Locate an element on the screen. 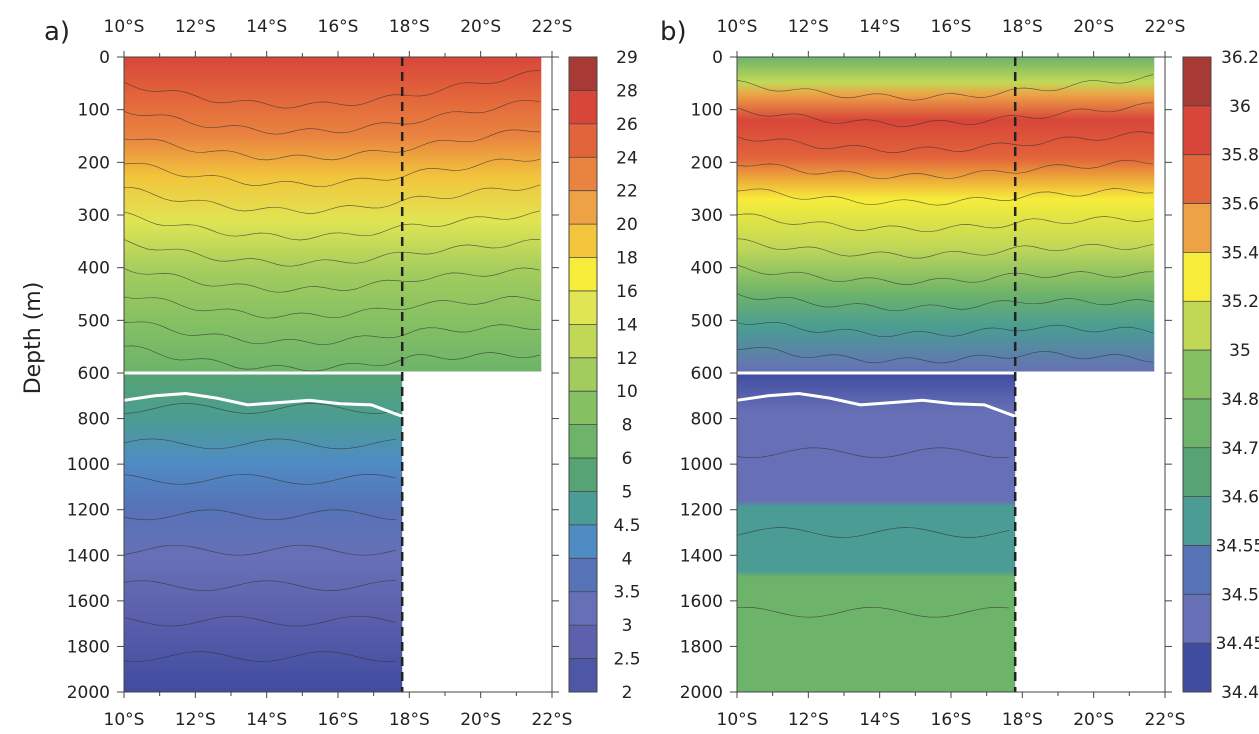 The height and width of the screenshot is (734, 1259). x-tick-label-bottom: 12°S is located at coordinates (808, 720).